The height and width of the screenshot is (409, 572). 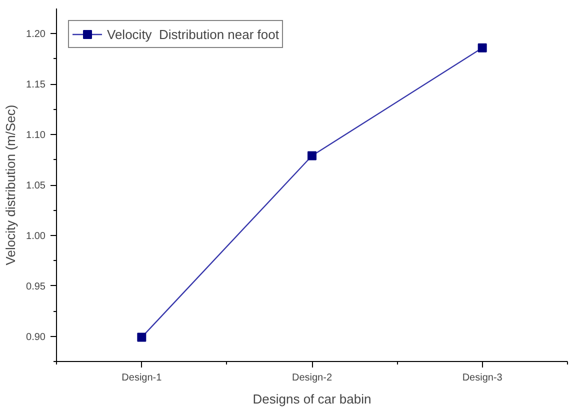 What do you see at coordinates (312, 378) in the screenshot?
I see `x-tick-label: Design-2` at bounding box center [312, 378].